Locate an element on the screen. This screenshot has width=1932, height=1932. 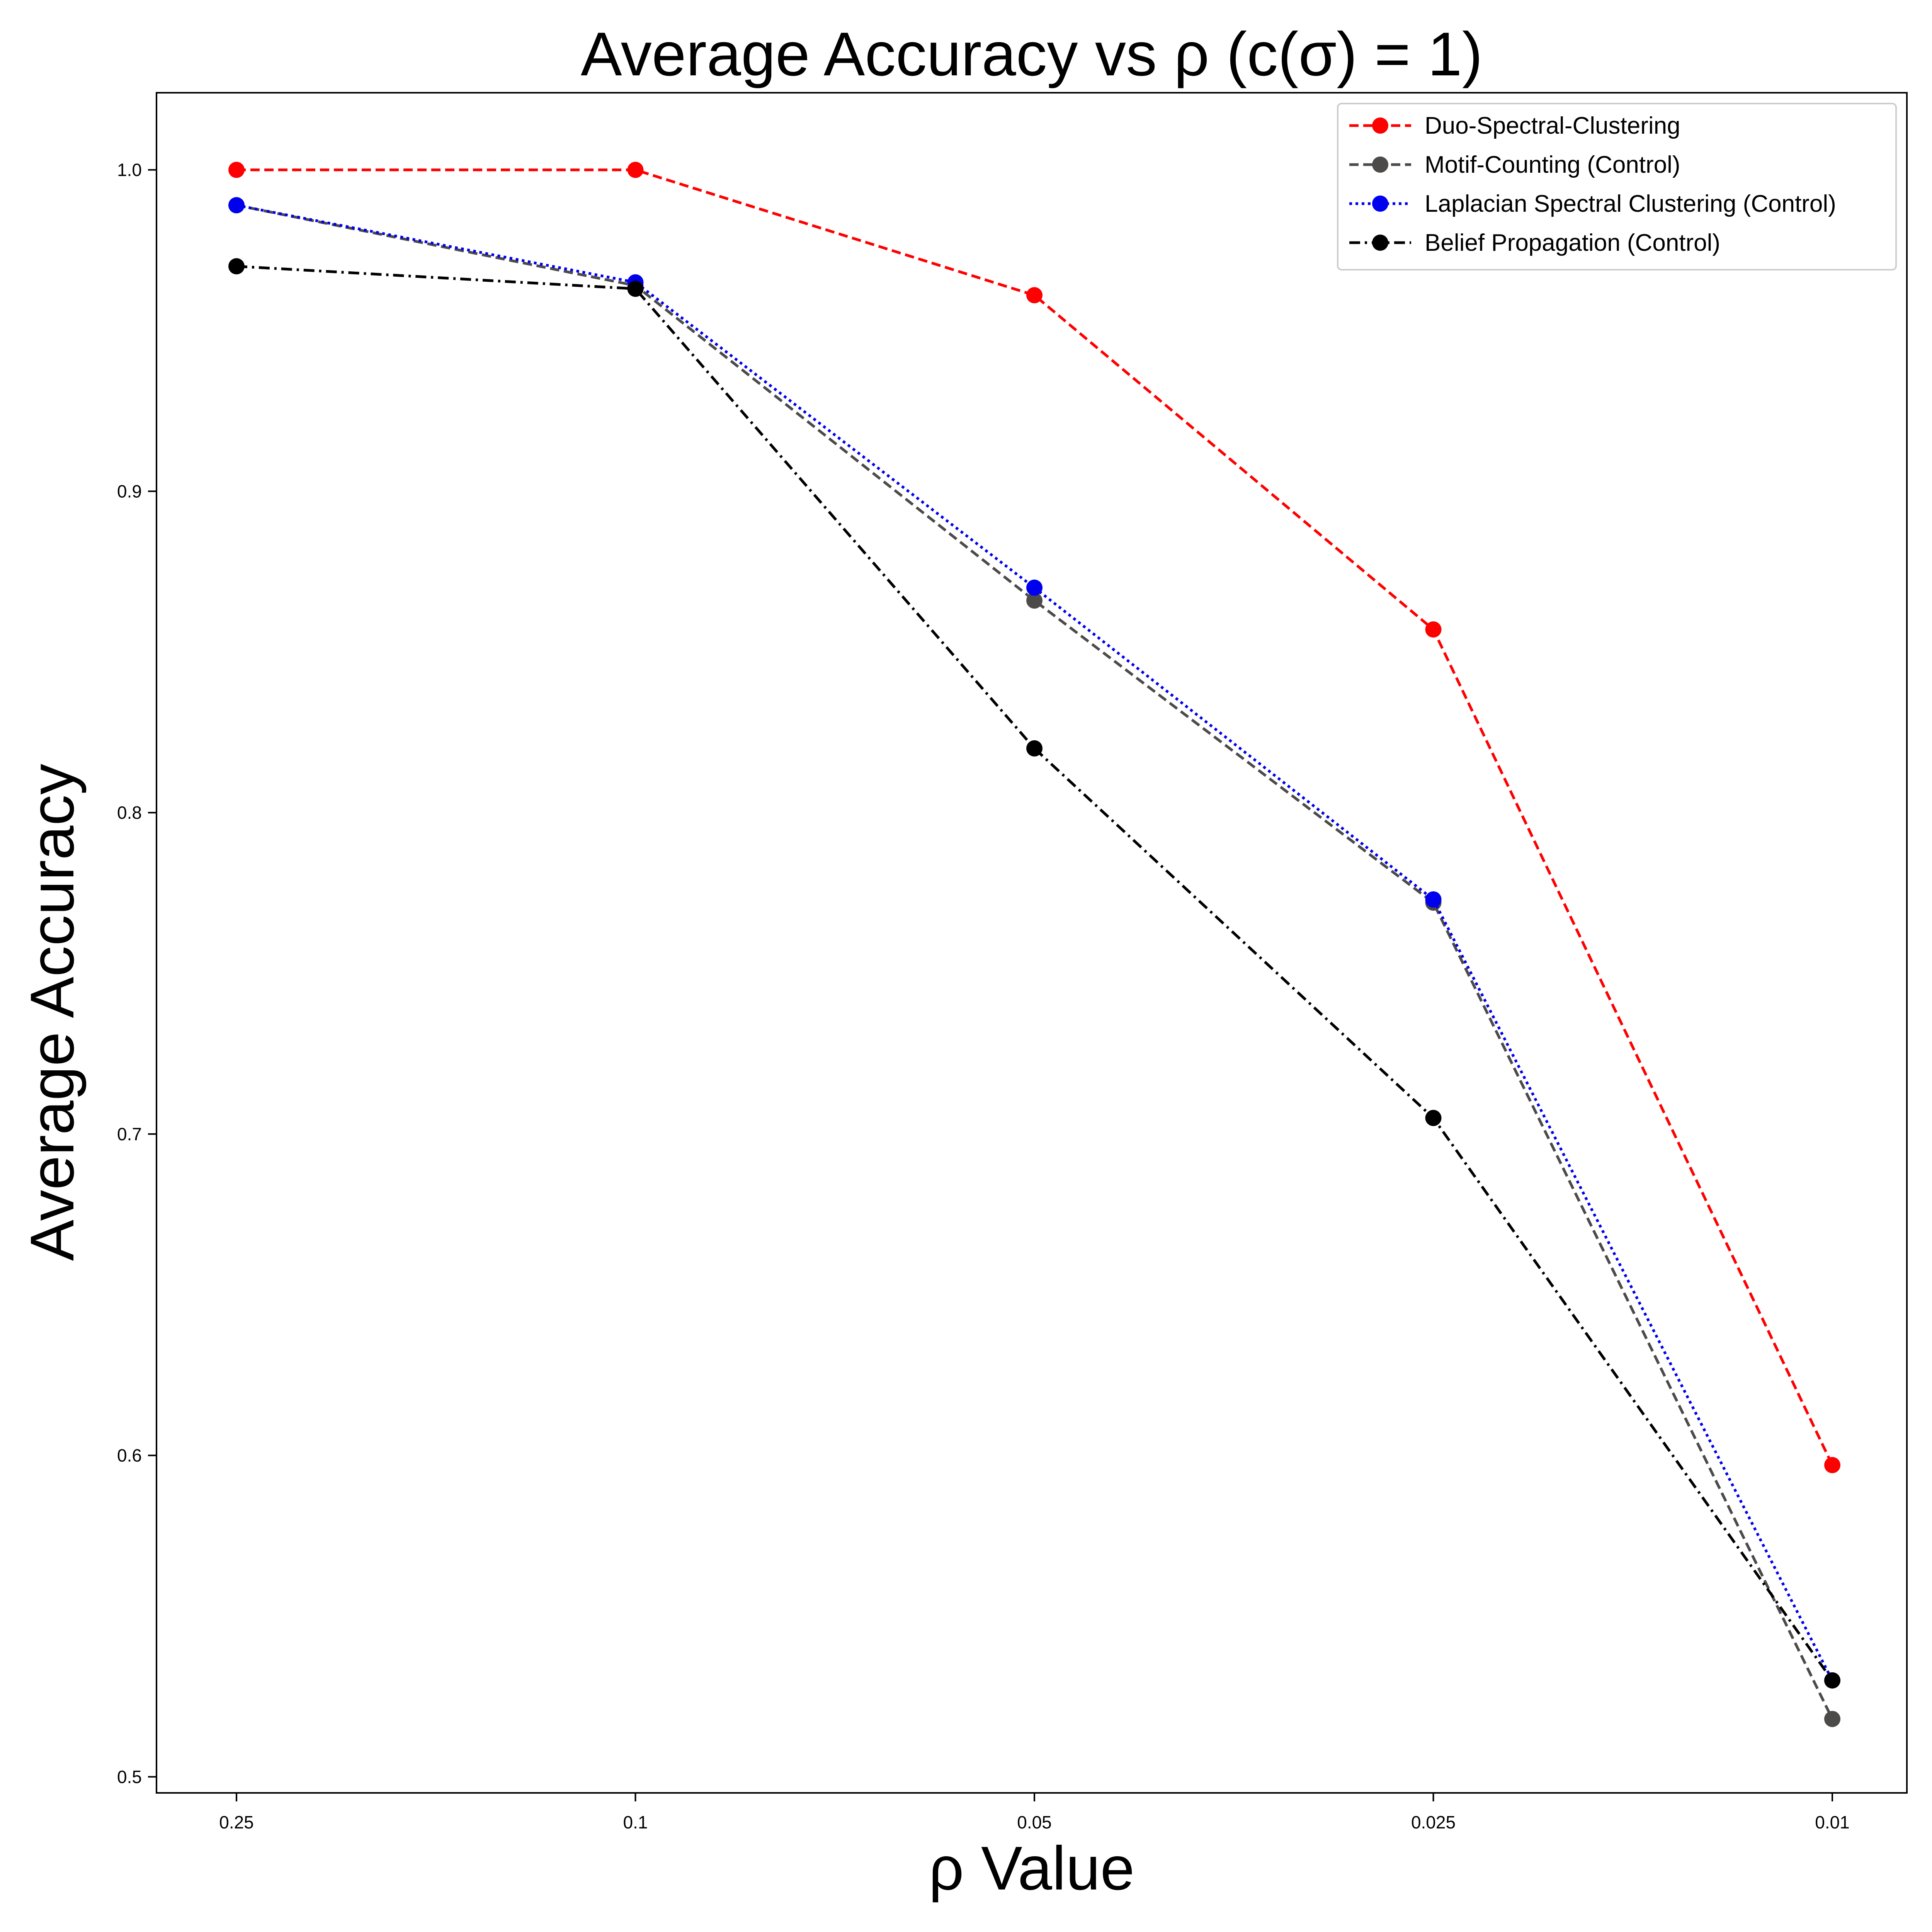
y-axis-title: Average Accuracy is located at coordinates (52, 1013).